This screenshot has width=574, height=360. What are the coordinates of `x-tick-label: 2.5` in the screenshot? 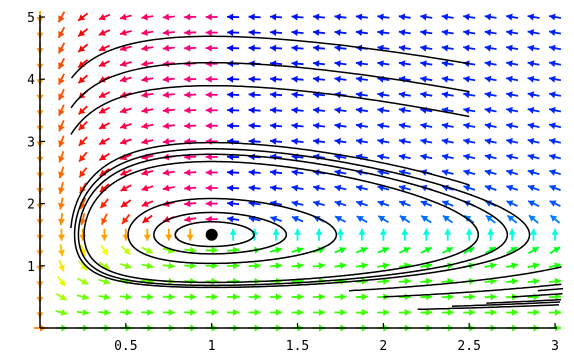 It's located at (468, 346).